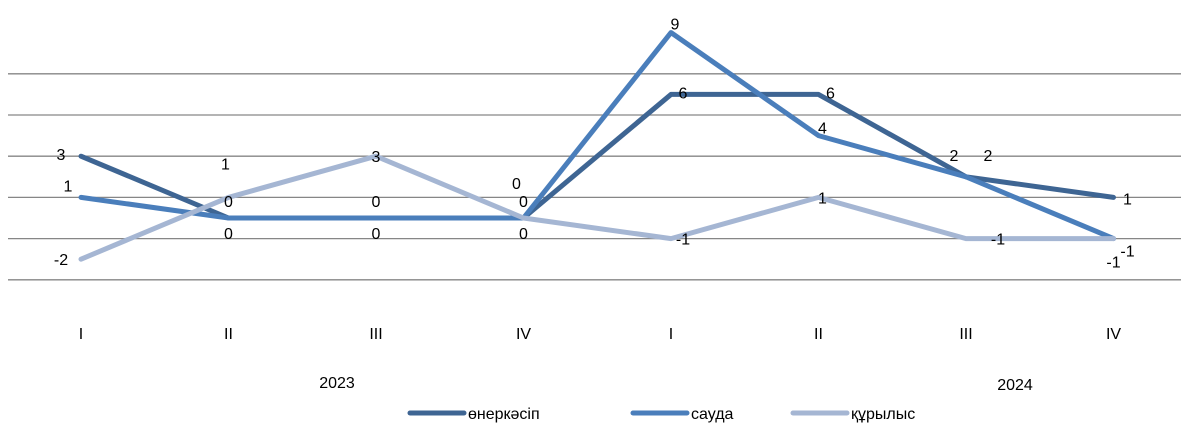 This screenshot has width=1181, height=424. I want to click on data-label: 4, so click(822, 129).